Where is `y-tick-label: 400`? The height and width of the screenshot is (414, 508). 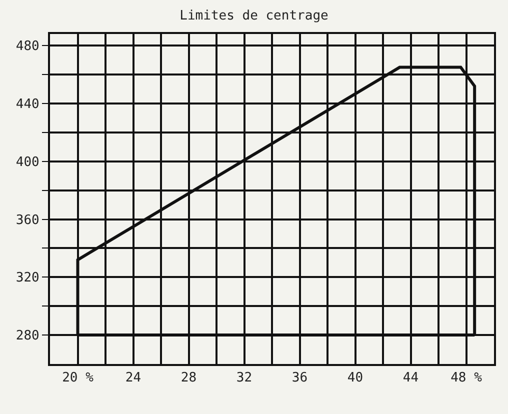 y-tick-label: 400 is located at coordinates (28, 162).